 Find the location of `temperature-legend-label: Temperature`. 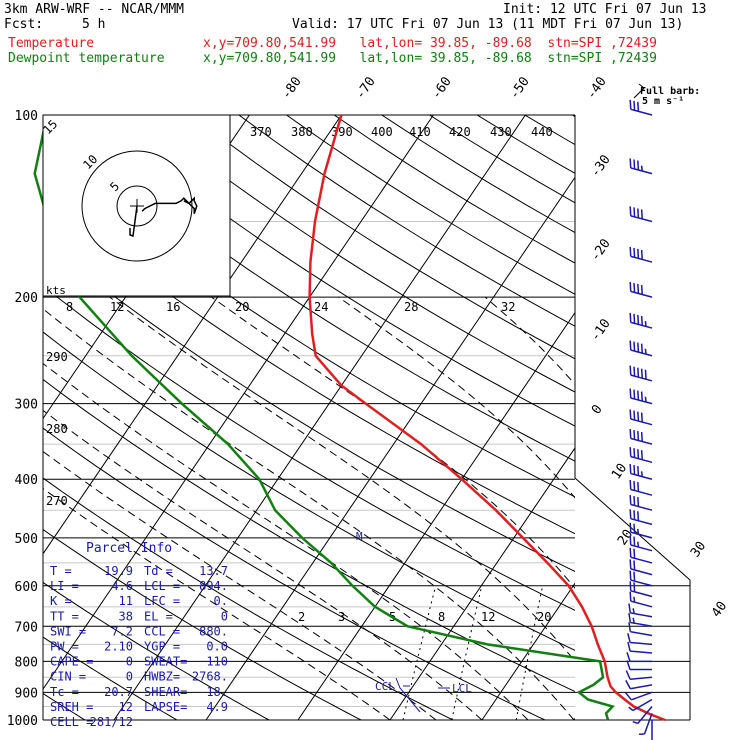

temperature-legend-label: Temperature is located at coordinates (51, 43).